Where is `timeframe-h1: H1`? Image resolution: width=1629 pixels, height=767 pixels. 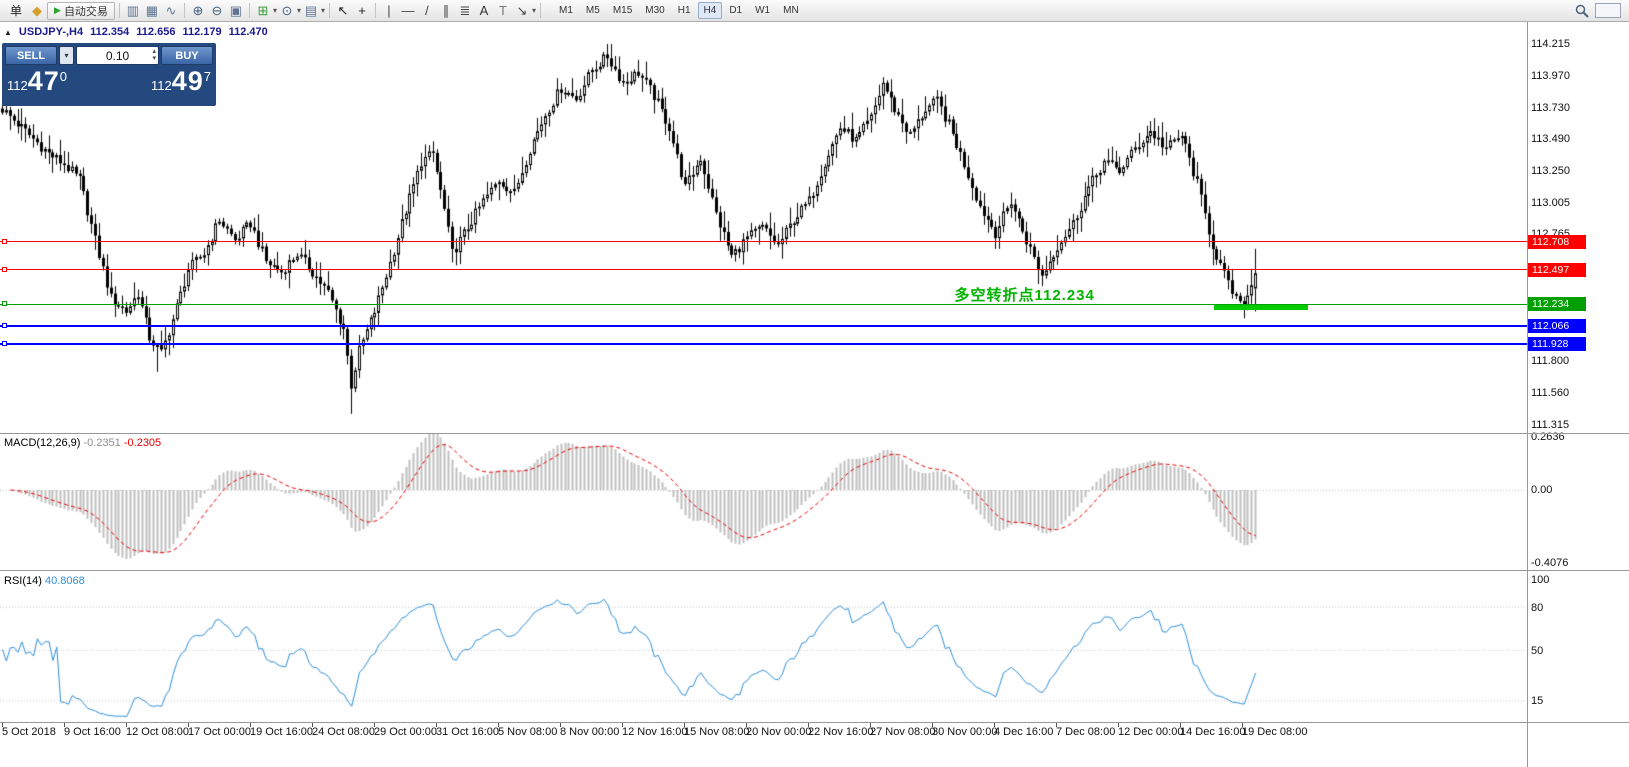
timeframe-h1: H1 is located at coordinates (684, 10).